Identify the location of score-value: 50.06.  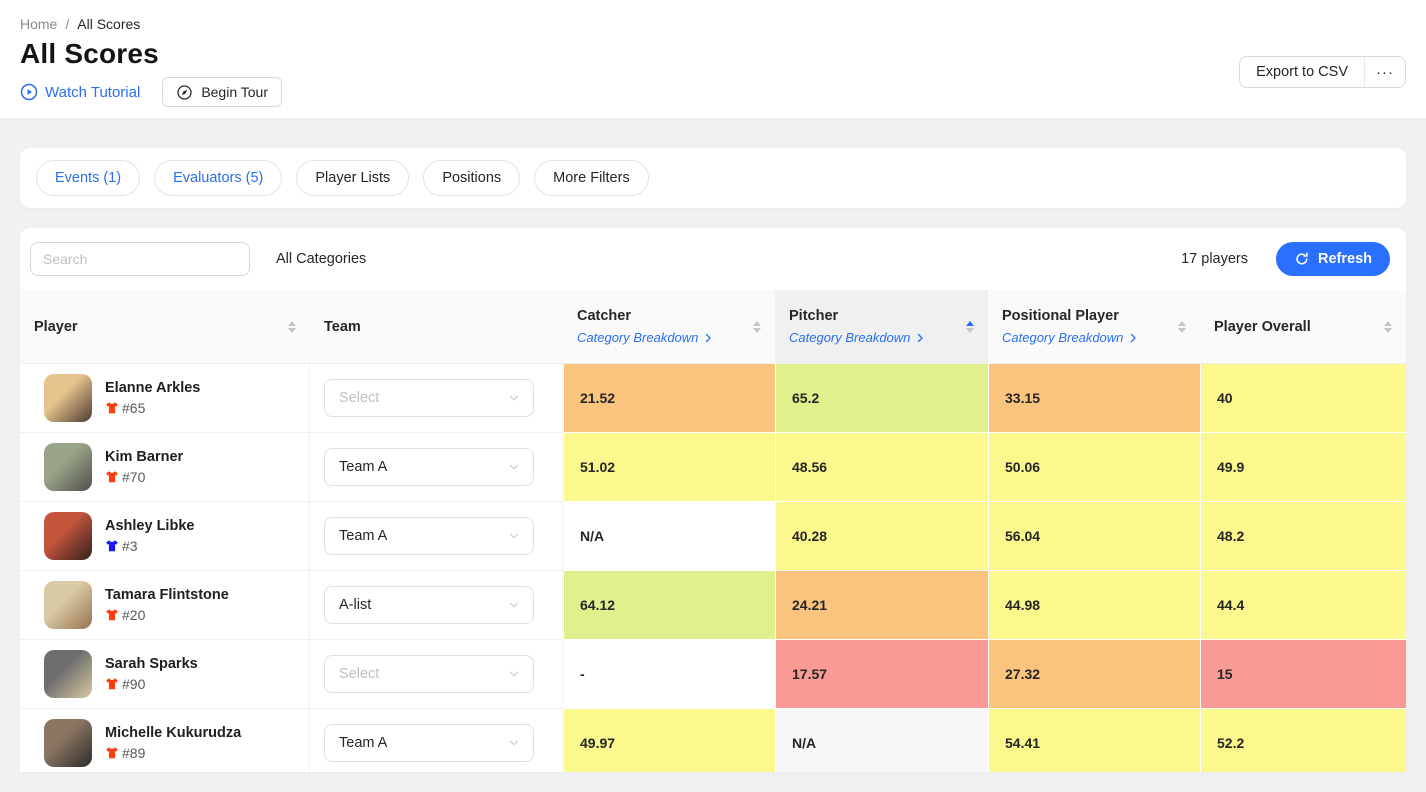
(1023, 467).